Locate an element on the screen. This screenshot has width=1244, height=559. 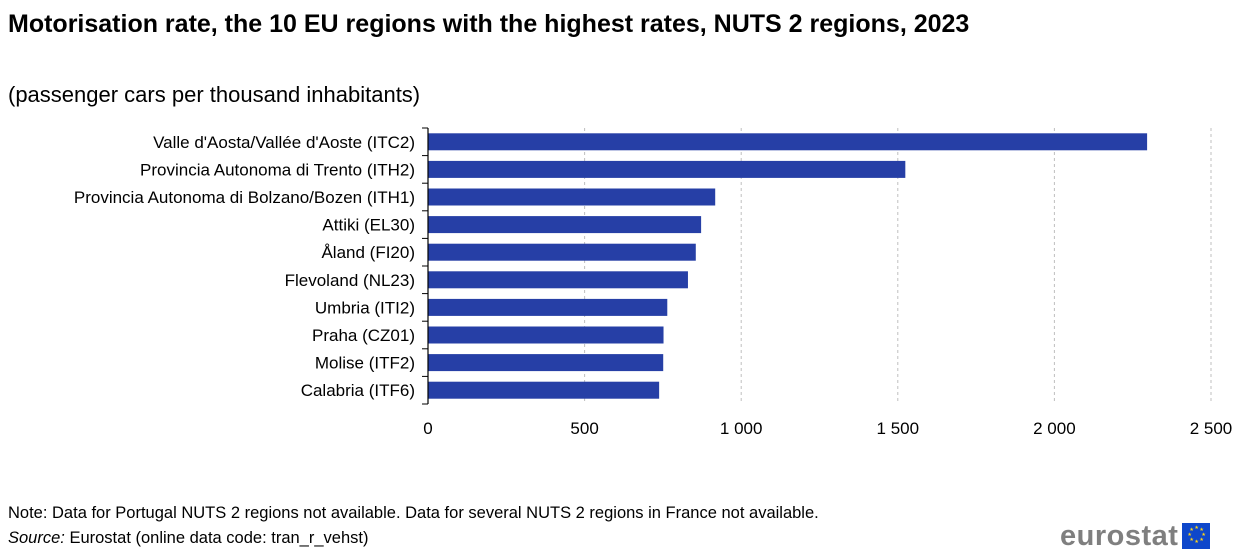
x-tick-label: 1 500 is located at coordinates (898, 428).